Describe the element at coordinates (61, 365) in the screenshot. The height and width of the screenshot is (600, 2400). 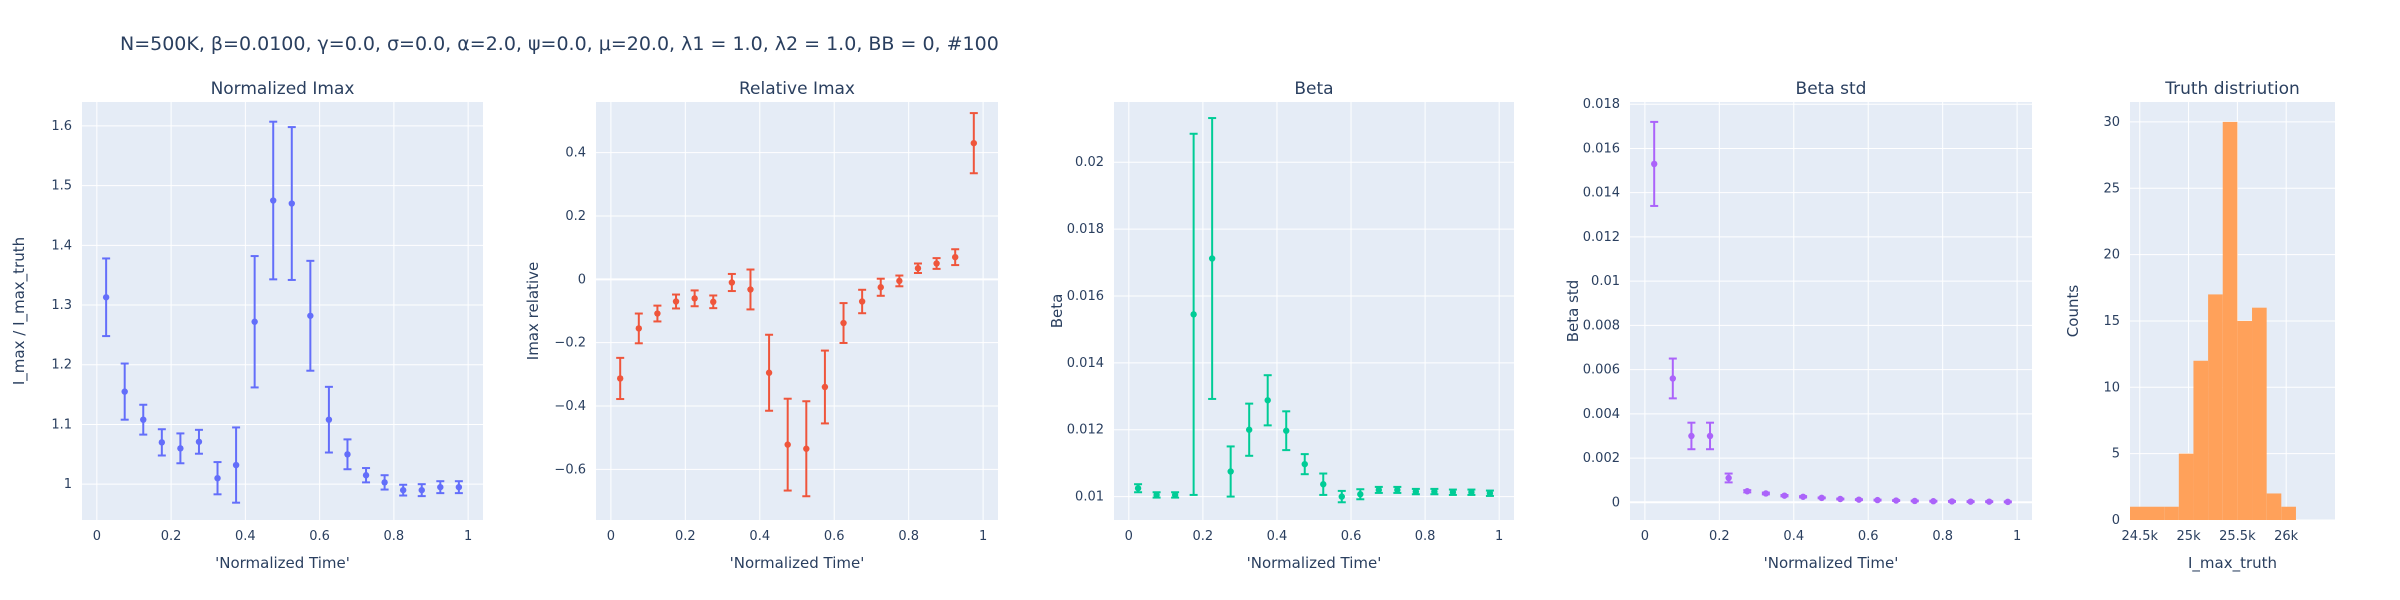
I see `y-tick-label: 1.2` at that location.